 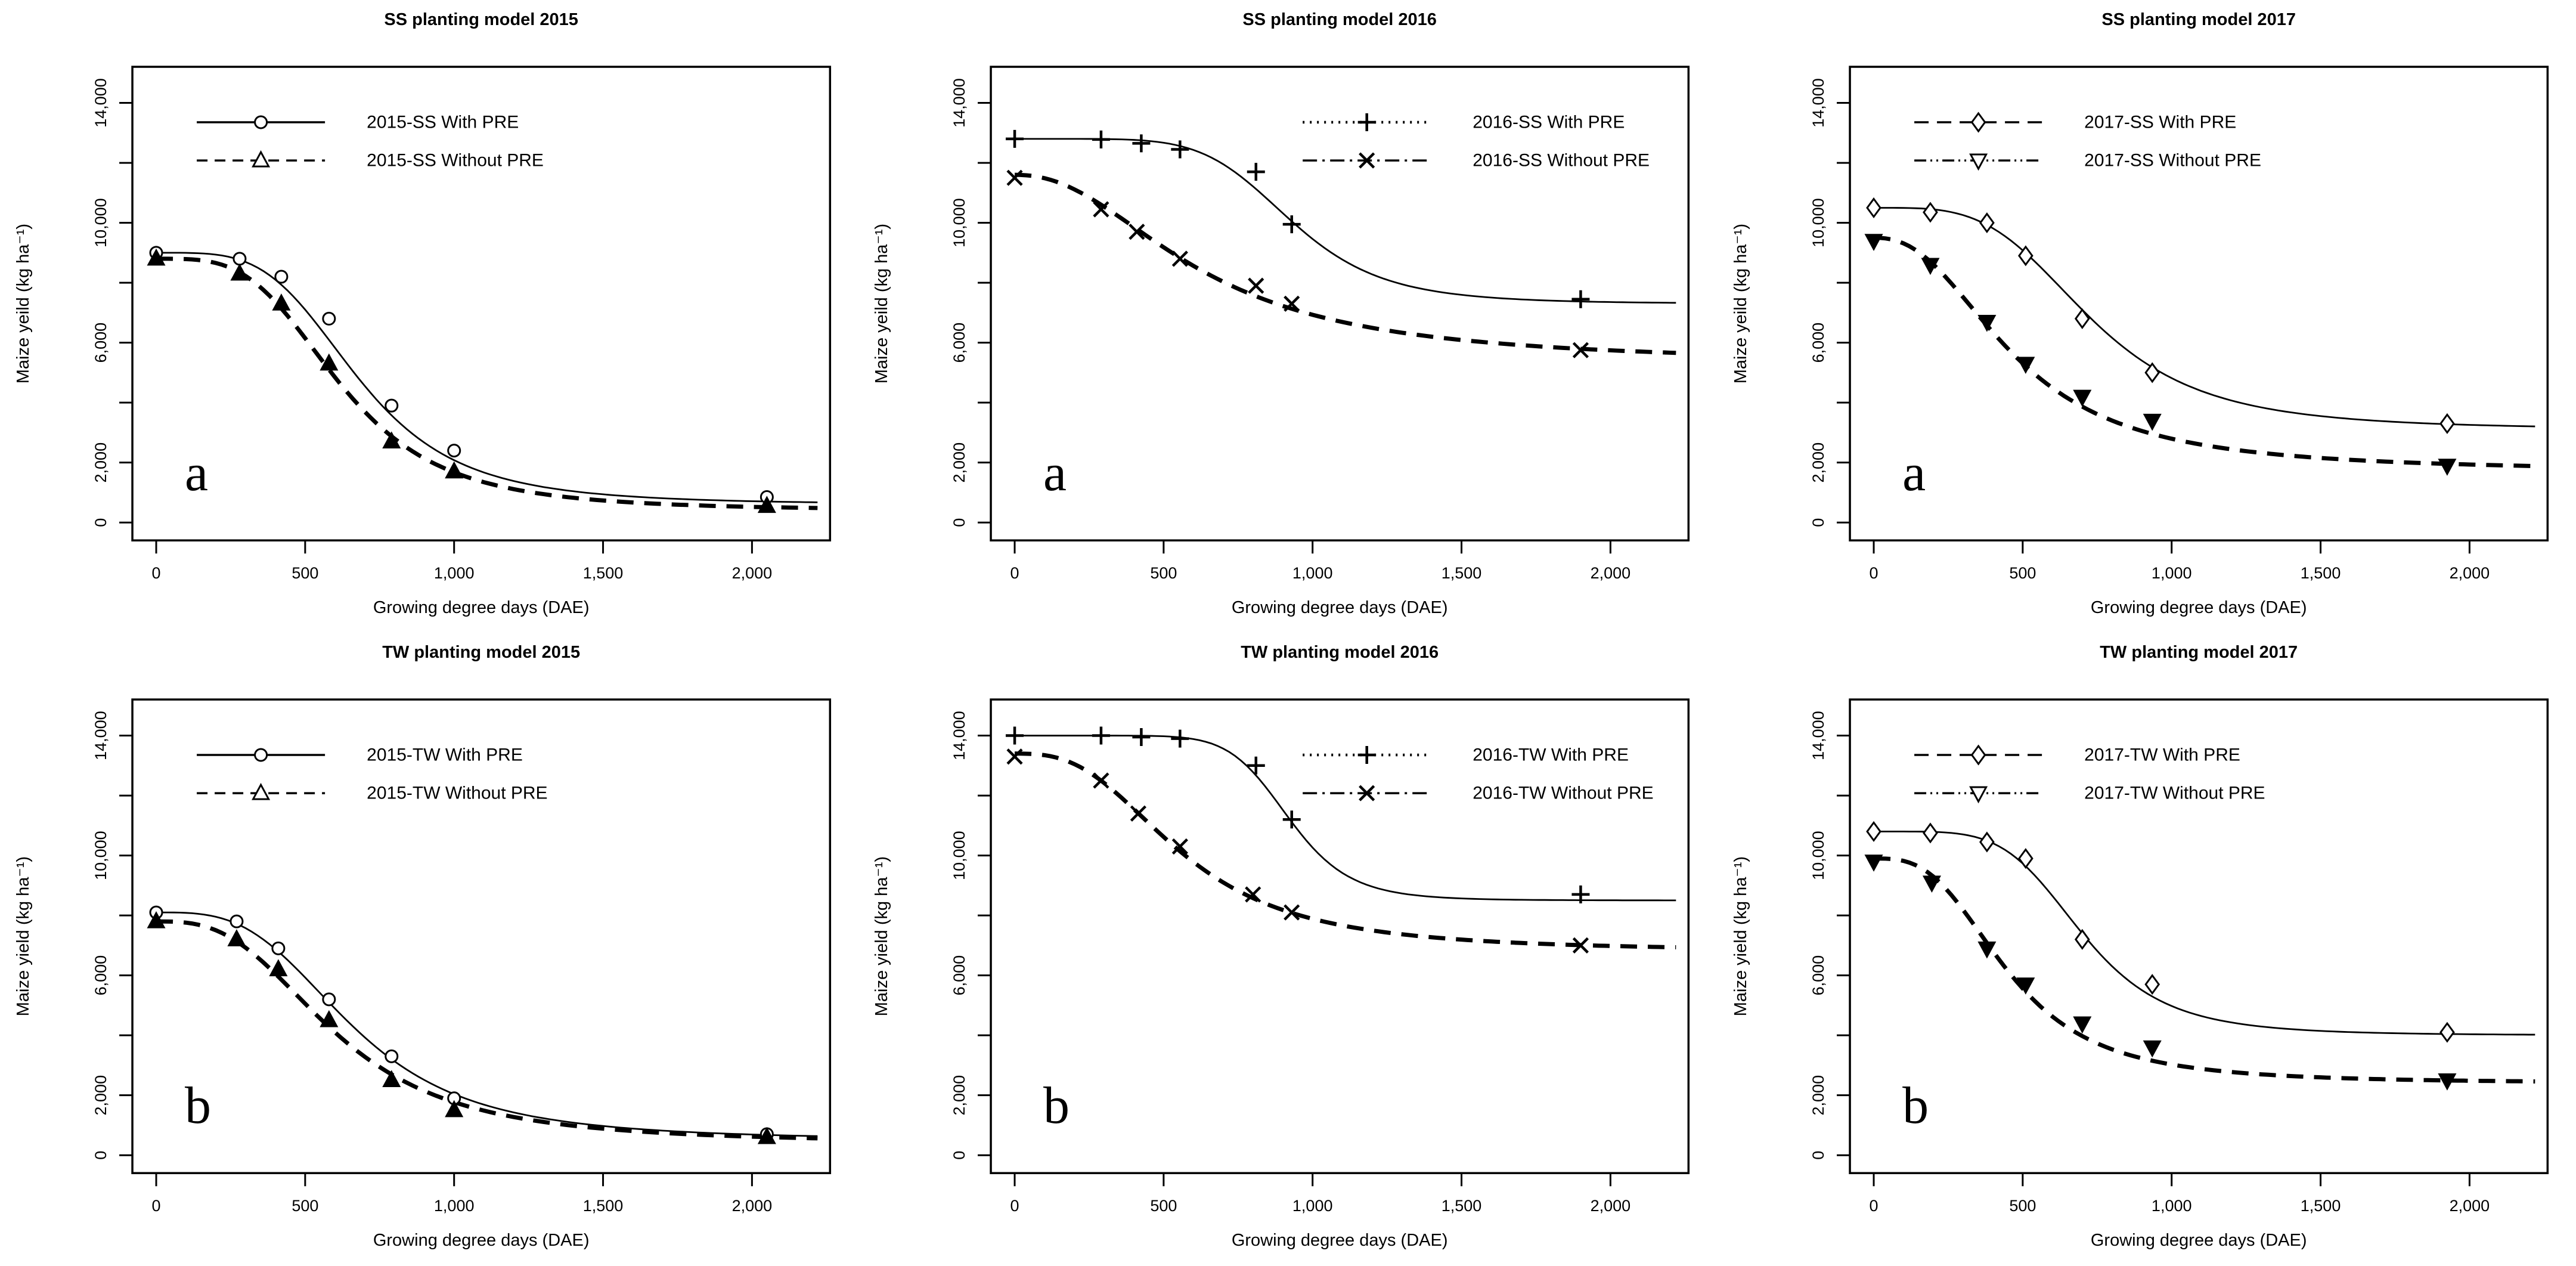 I want to click on y-tick-label: 6,000, so click(x=959, y=975).